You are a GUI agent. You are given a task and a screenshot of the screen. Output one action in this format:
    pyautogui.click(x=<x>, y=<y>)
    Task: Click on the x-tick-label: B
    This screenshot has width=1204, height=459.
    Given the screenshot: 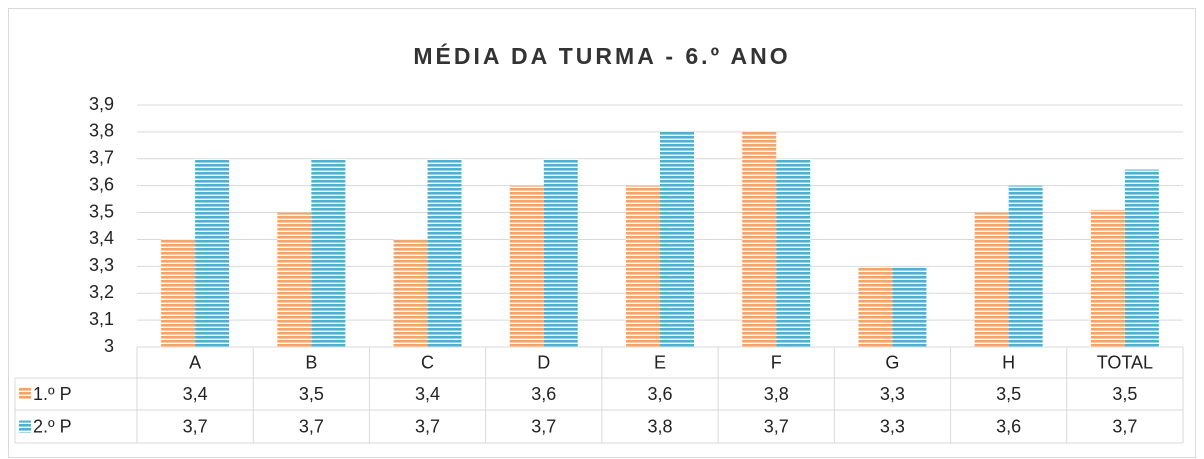 What is the action you would take?
    pyautogui.click(x=311, y=362)
    